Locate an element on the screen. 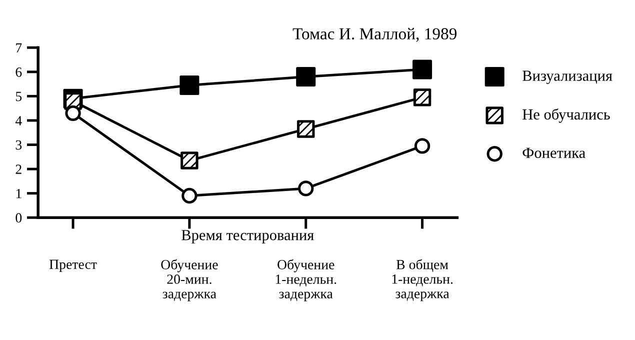  x-tick-label: Обучение 1-недельн. задержка is located at coordinates (306, 280).